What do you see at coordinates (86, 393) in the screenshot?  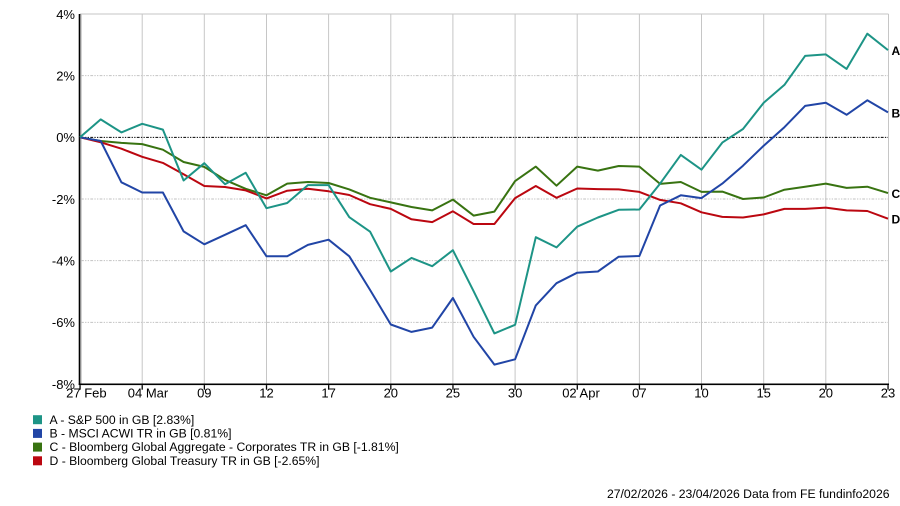 I see `svg-text: 27 Feb` at bounding box center [86, 393].